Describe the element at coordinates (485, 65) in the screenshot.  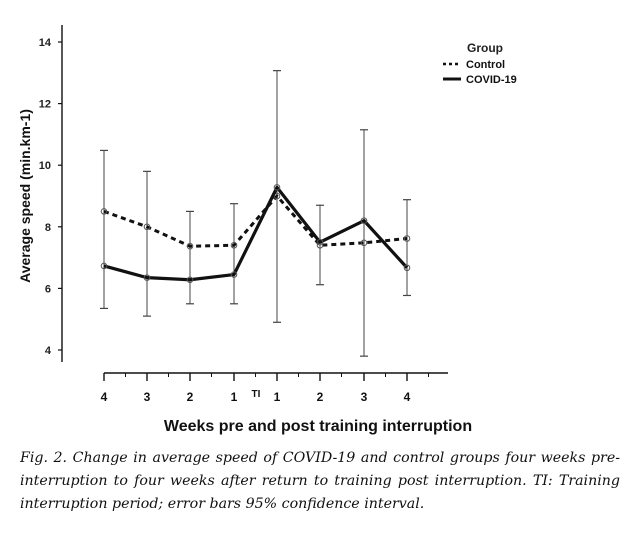
I see `legend-label-control: Control` at that location.